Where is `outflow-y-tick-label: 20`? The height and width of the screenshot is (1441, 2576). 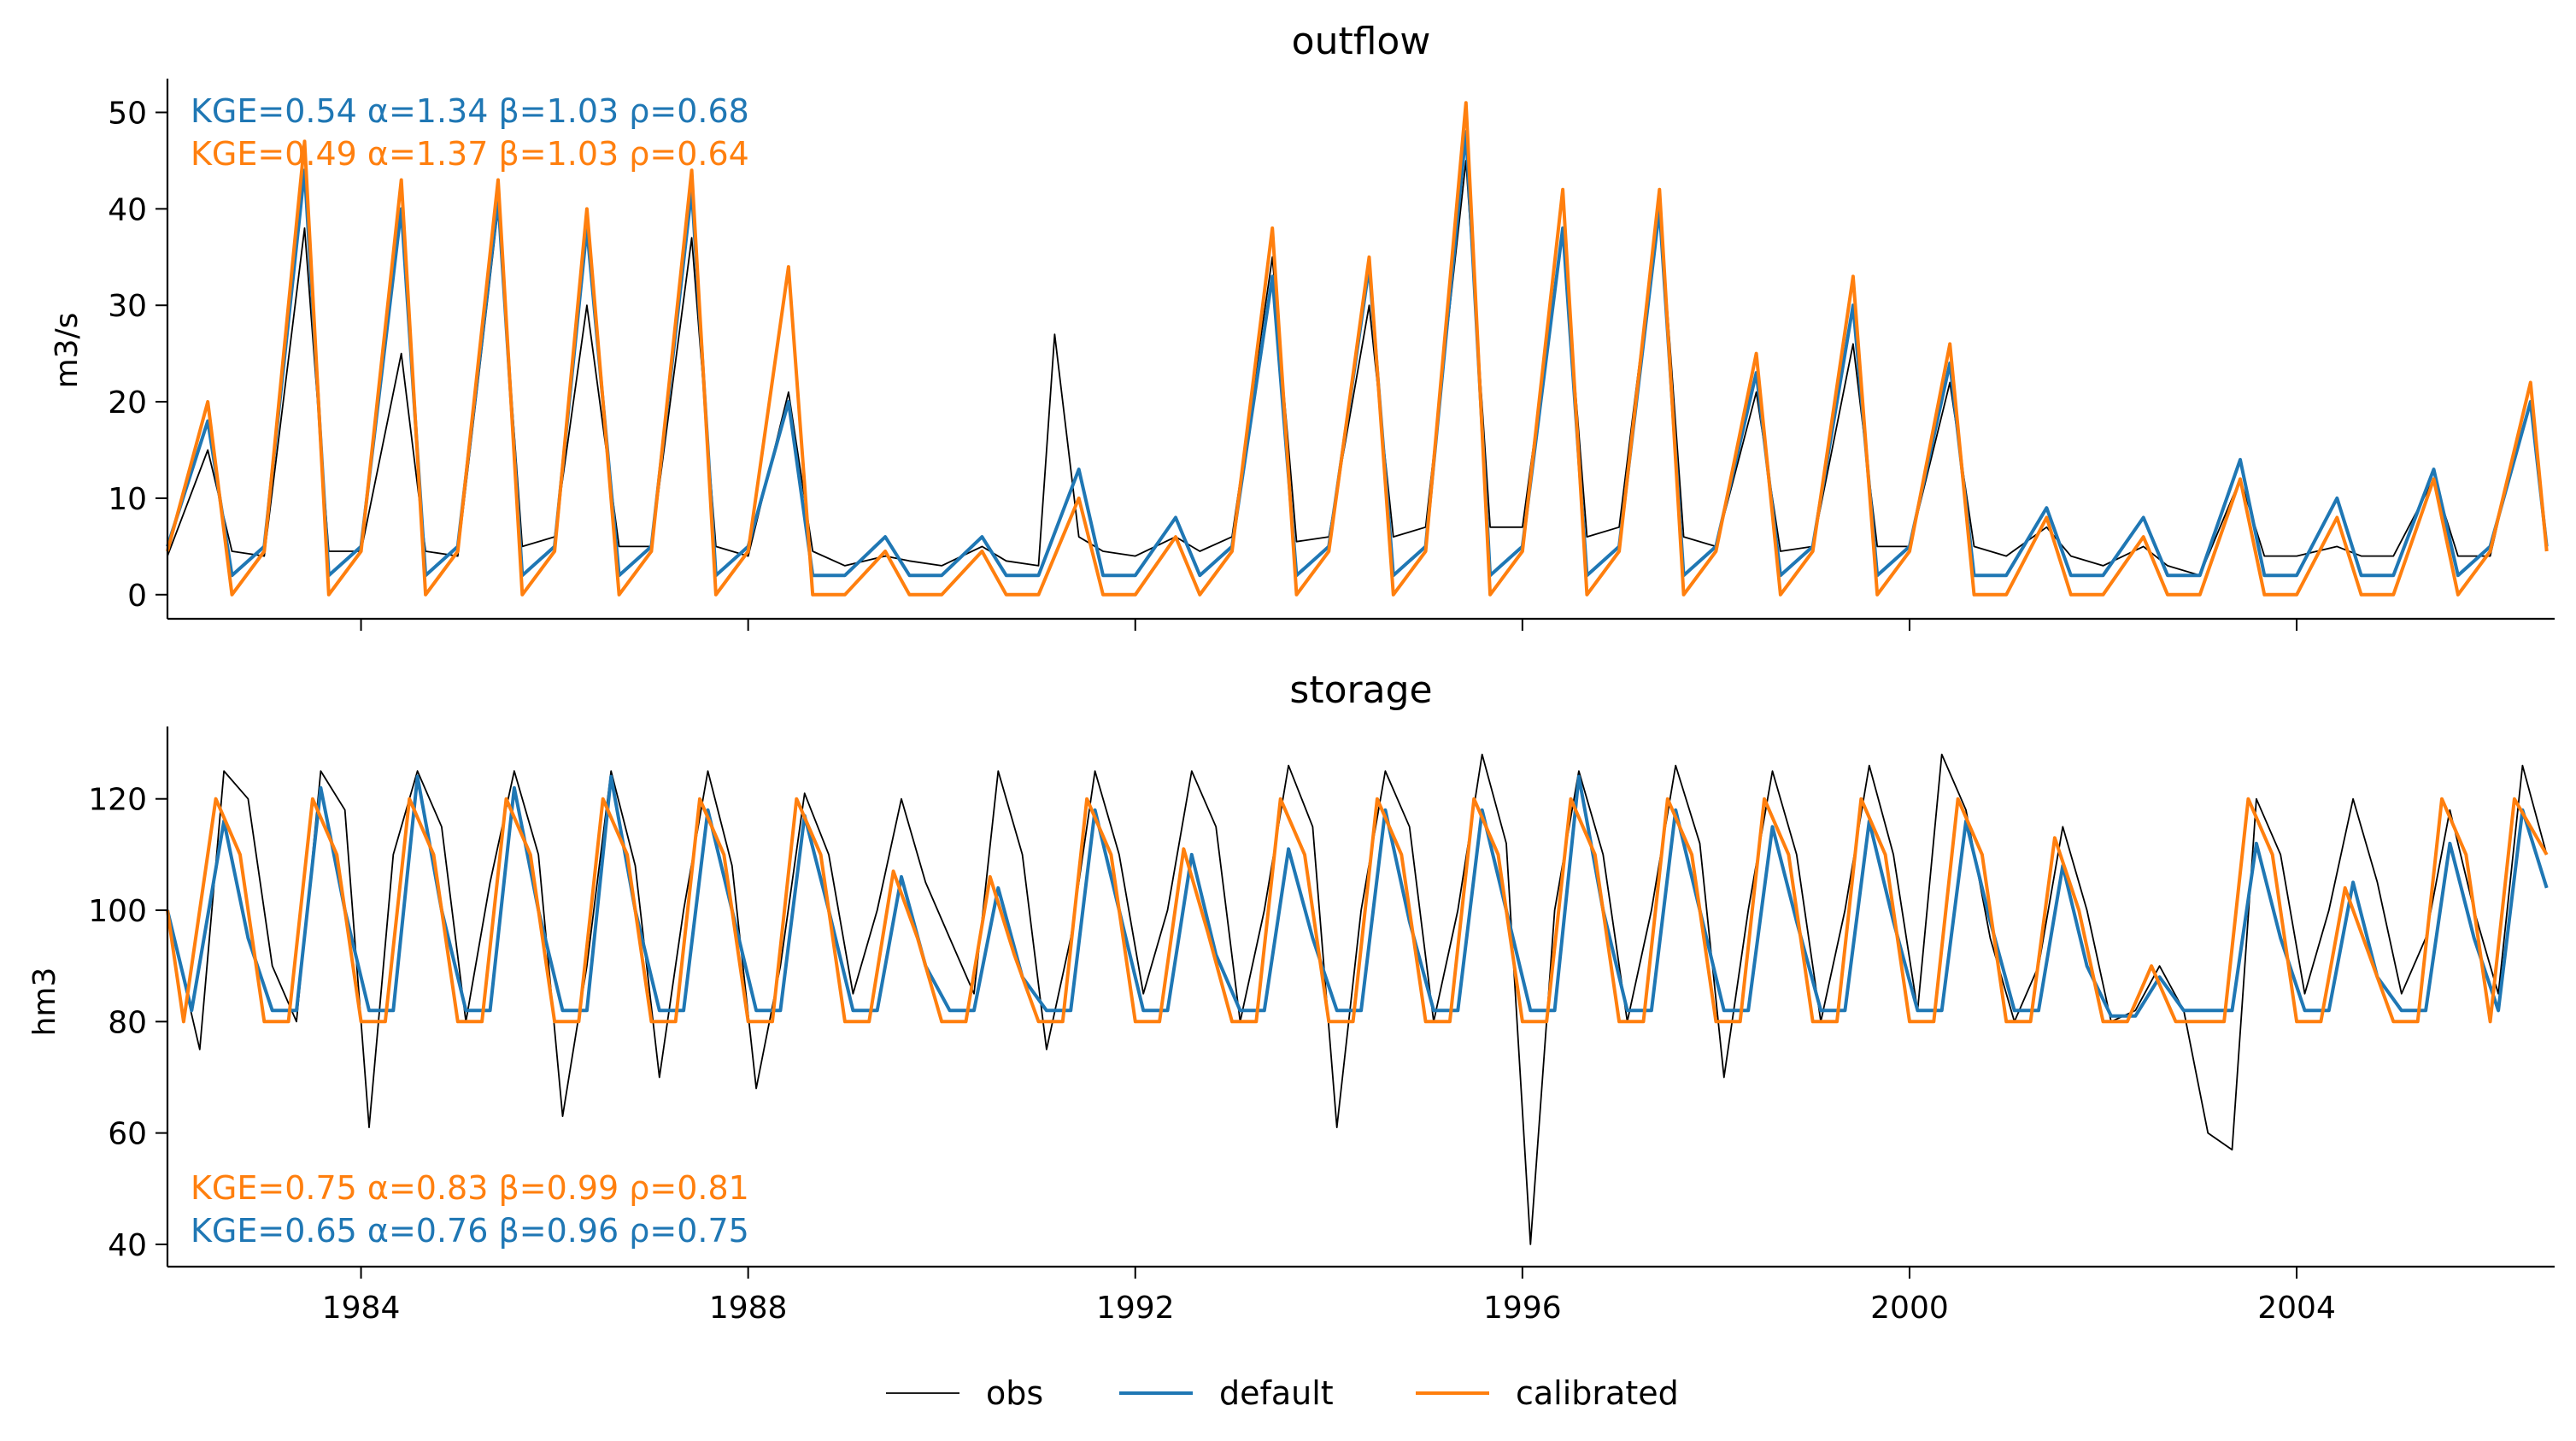
outflow-y-tick-label: 20 is located at coordinates (127, 403).